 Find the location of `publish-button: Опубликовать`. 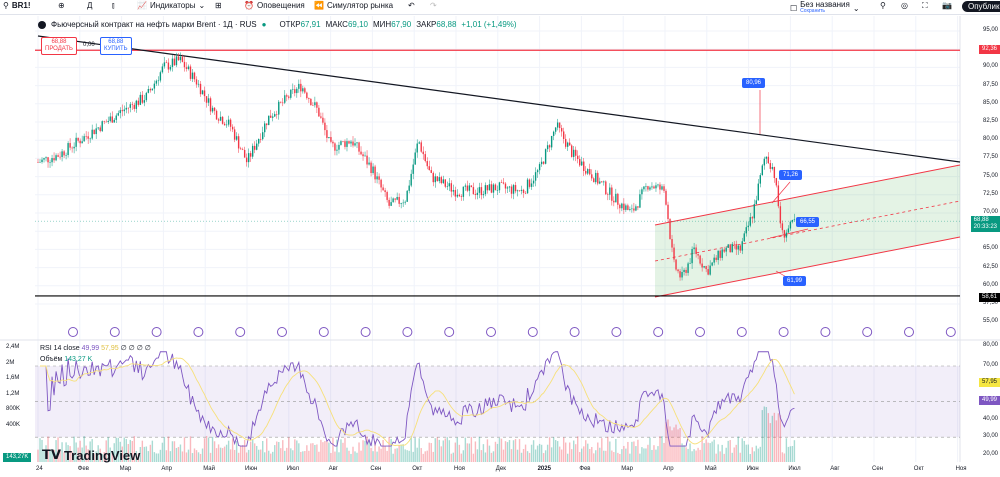

publish-button: Опубликовать is located at coordinates (981, 6).